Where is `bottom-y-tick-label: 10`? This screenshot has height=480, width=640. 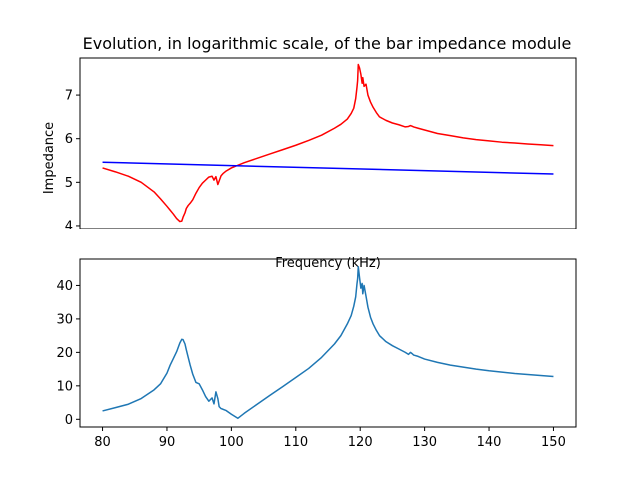 bottom-y-tick-label: 10 is located at coordinates (64, 386).